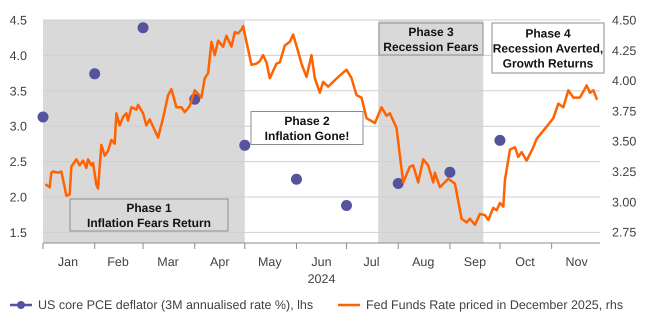 This screenshot has width=649, height=324. I want to click on x-axis-title: 2024, so click(322, 279).